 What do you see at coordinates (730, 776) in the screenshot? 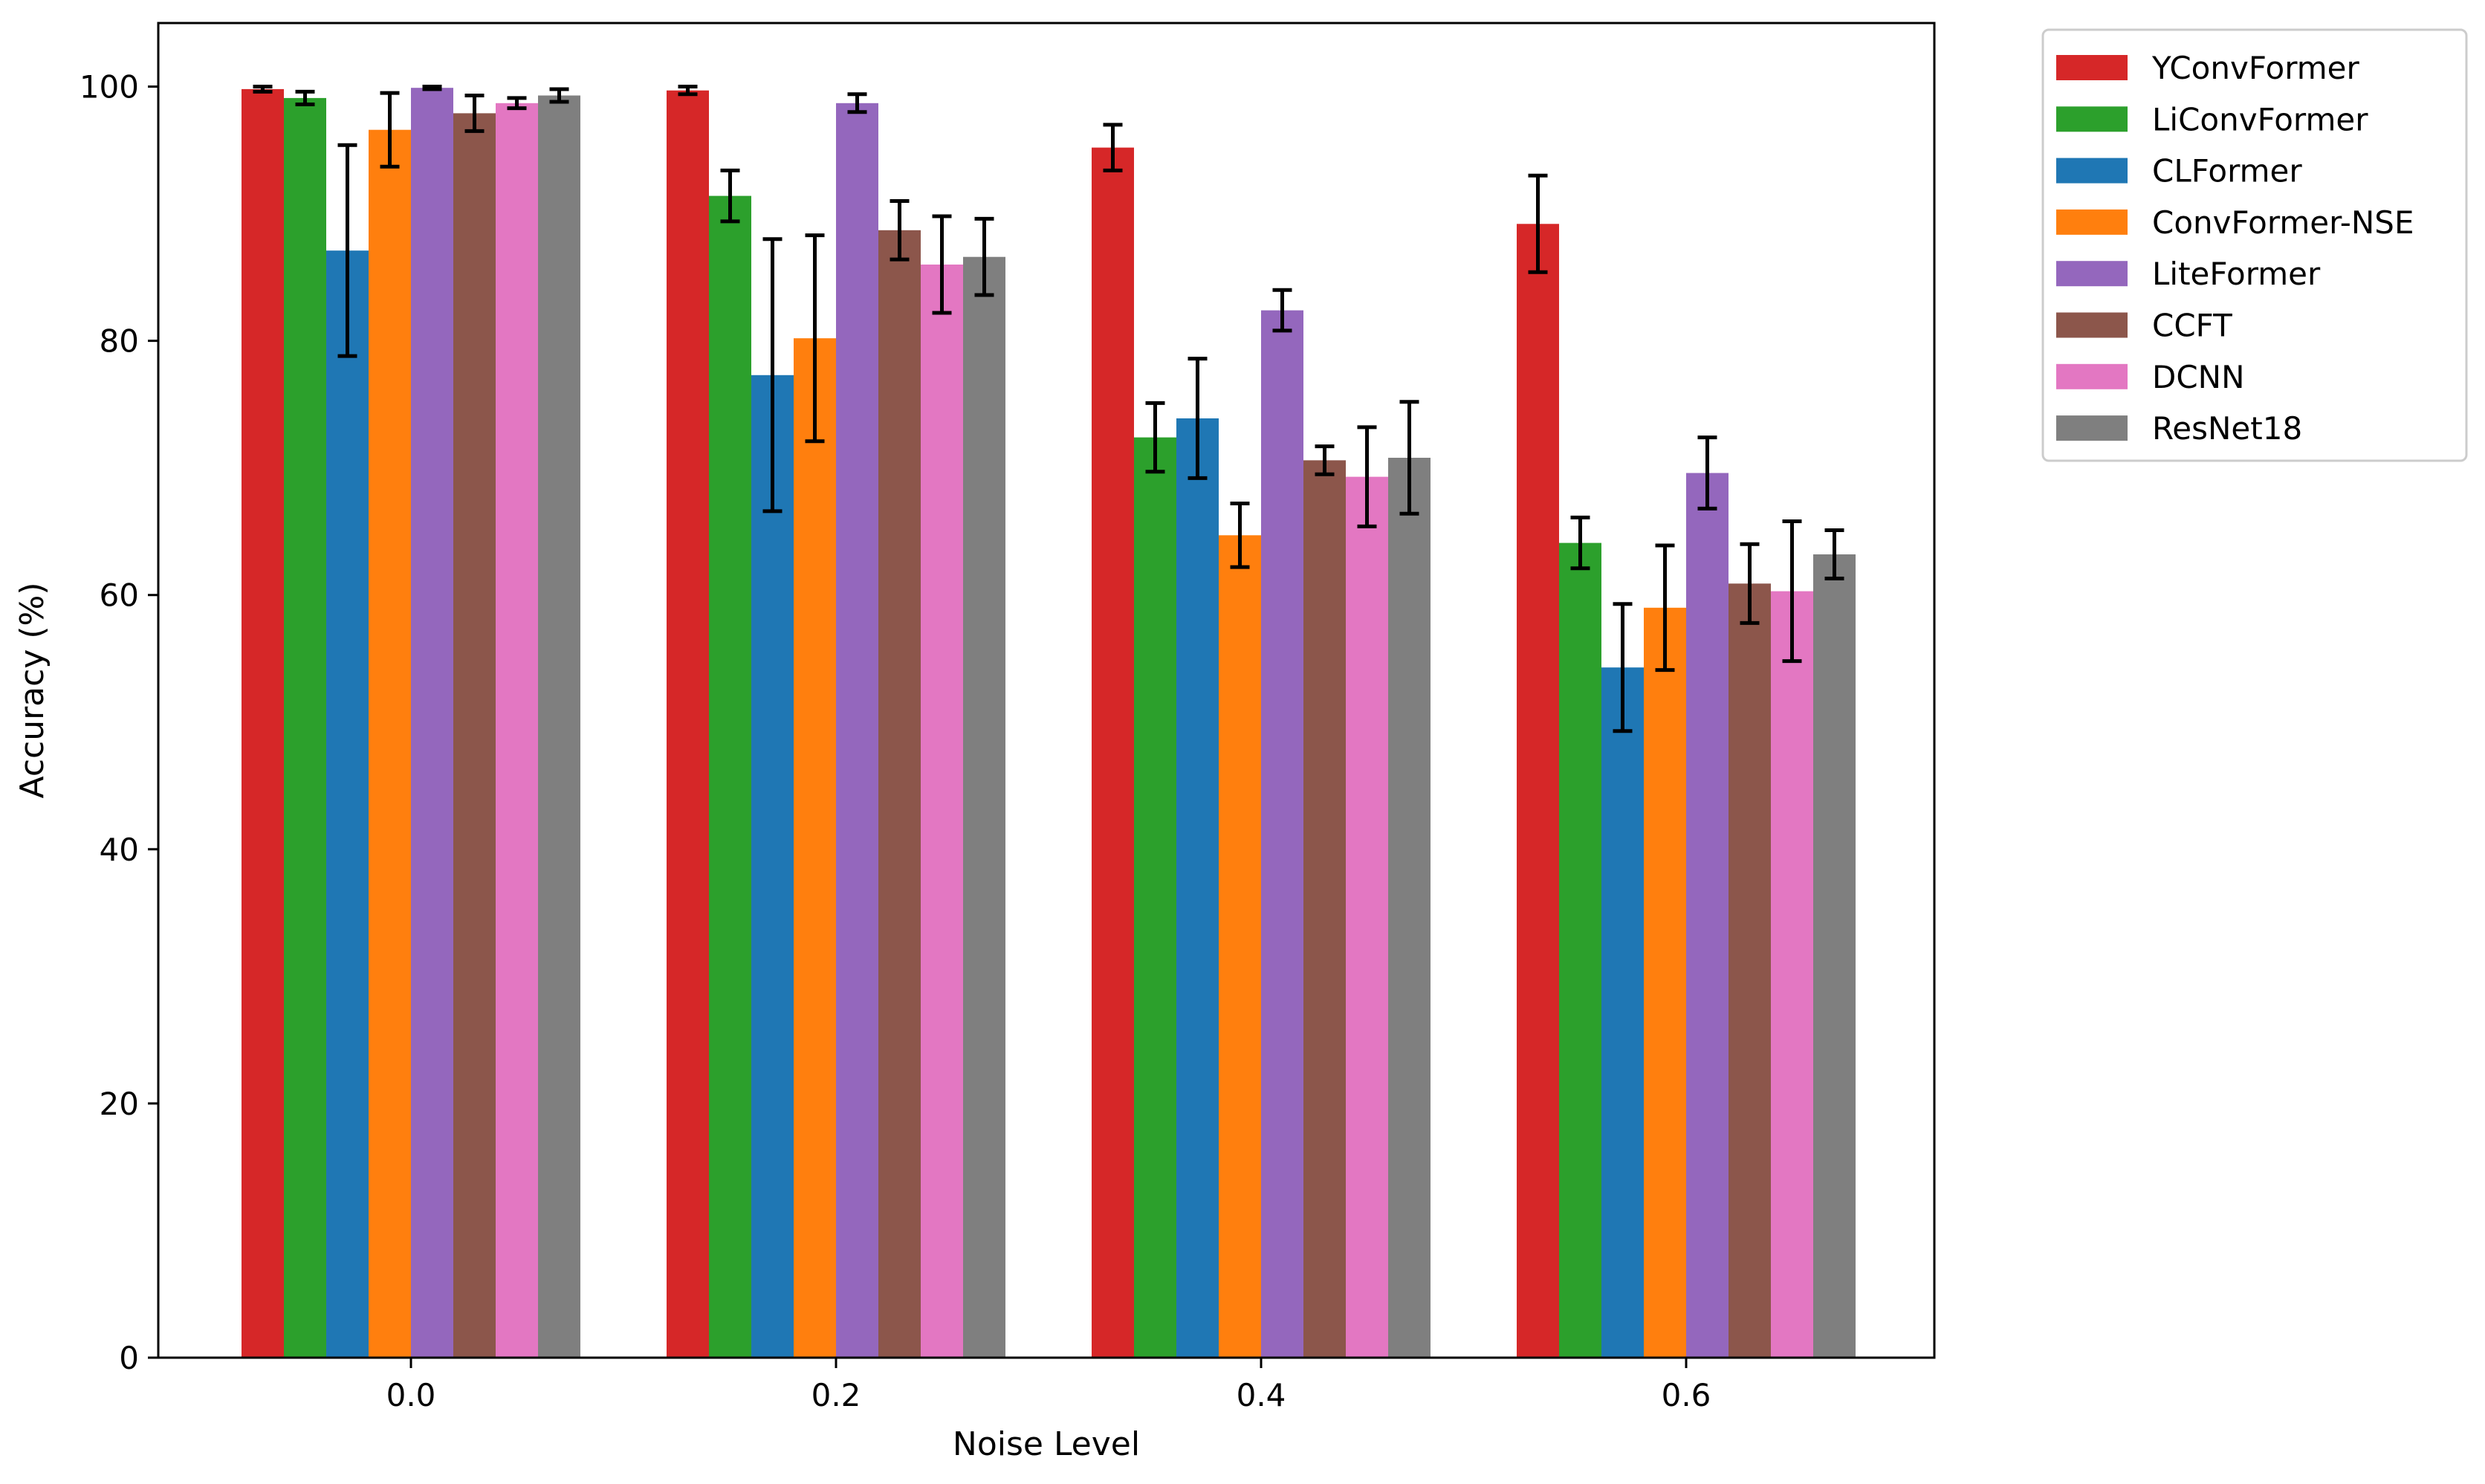
I see `bar-liconvformer-0.2` at bounding box center [730, 776].